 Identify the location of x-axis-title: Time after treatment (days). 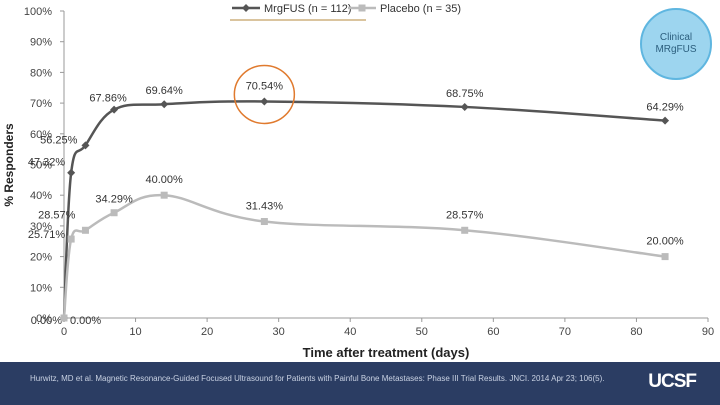
(386, 352).